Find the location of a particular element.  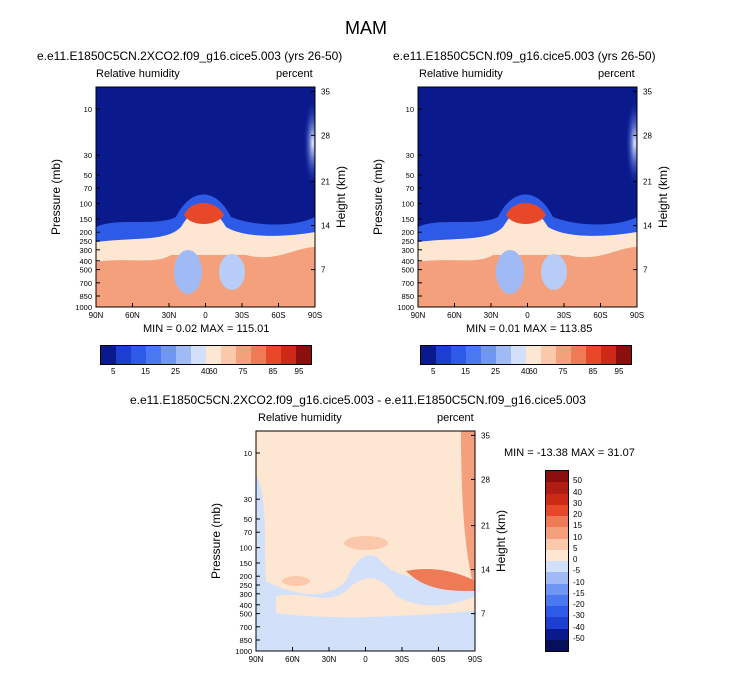

y-tick-label: 30 is located at coordinates (88, 155).